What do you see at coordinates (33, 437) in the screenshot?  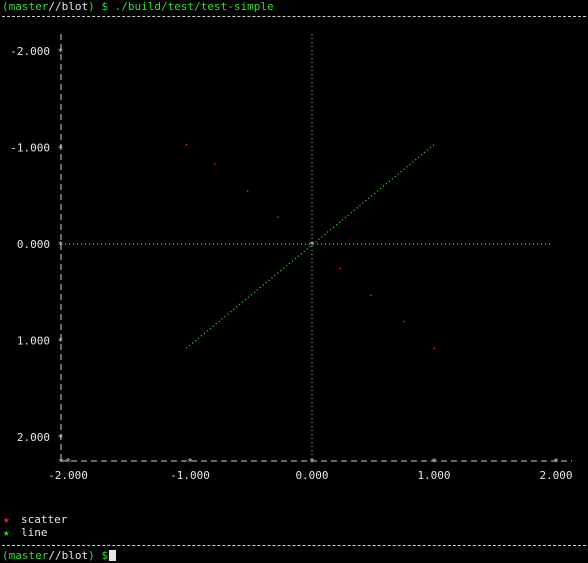 I see `y-tick-label: 2.000` at bounding box center [33, 437].